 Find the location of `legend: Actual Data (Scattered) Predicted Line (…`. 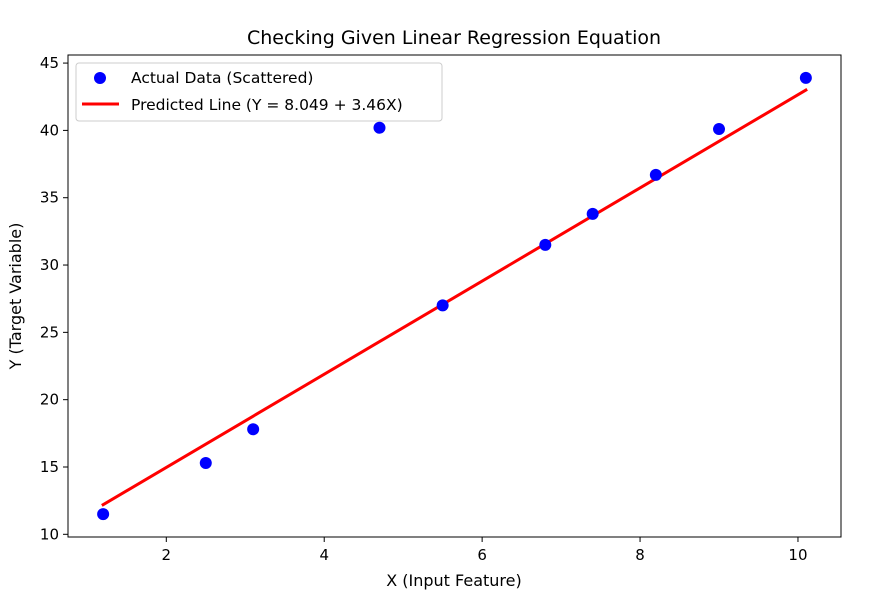

legend: Actual Data (Scattered) Predicted Line (… is located at coordinates (259, 92).